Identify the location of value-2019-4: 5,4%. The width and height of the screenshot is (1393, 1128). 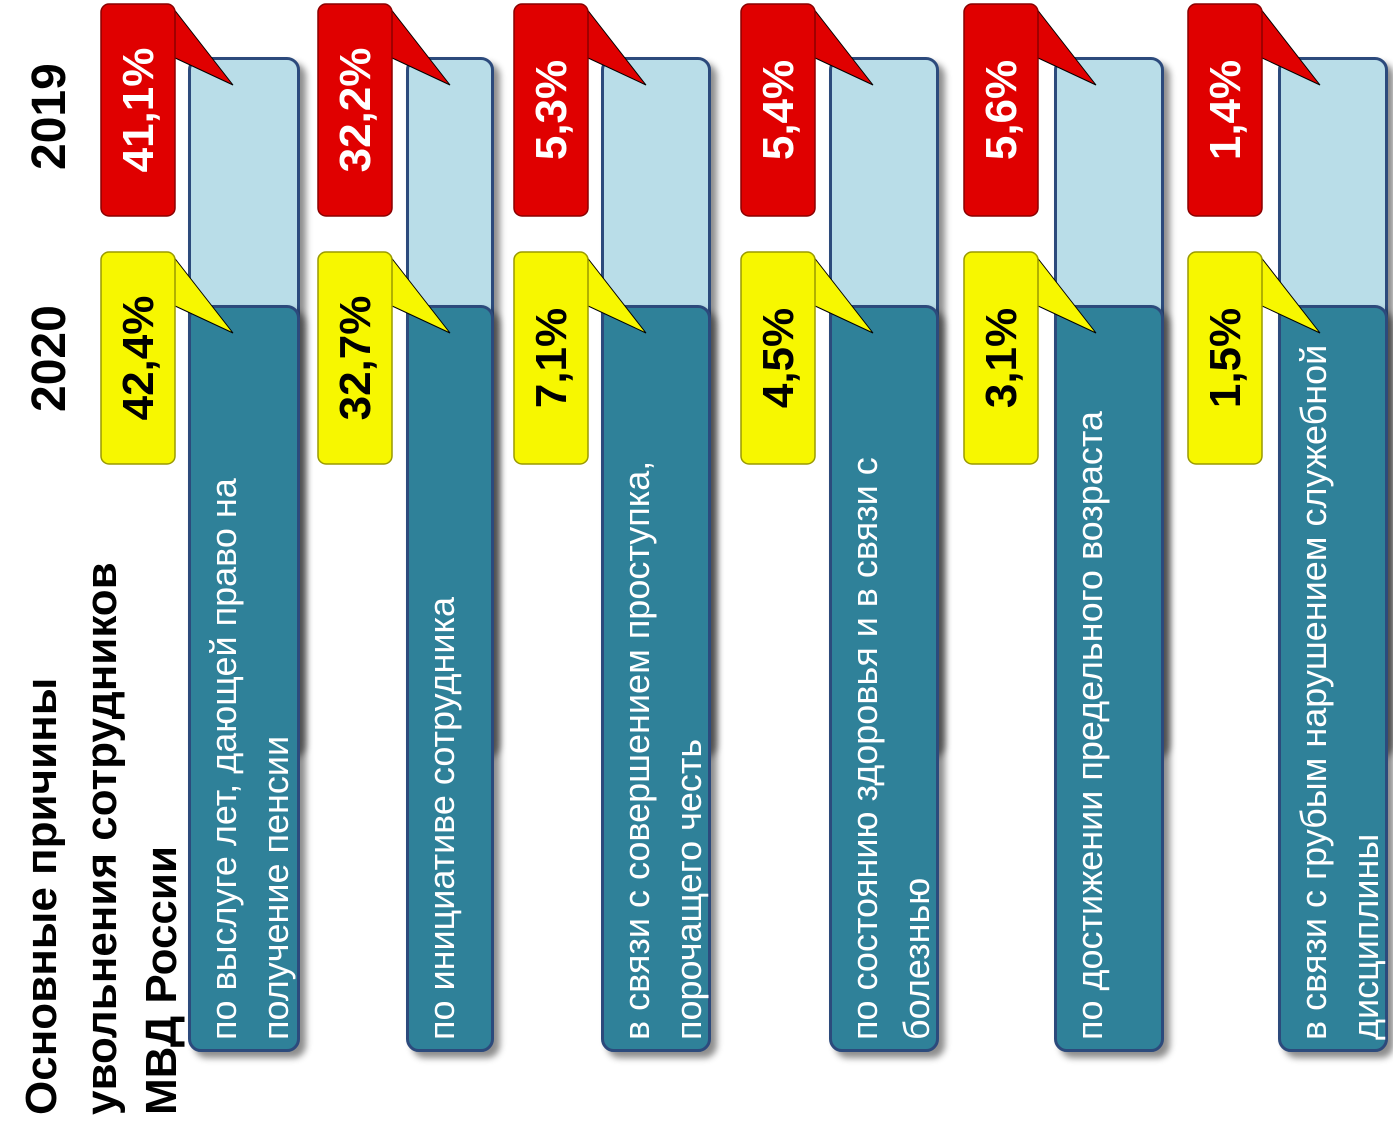
(778, 110).